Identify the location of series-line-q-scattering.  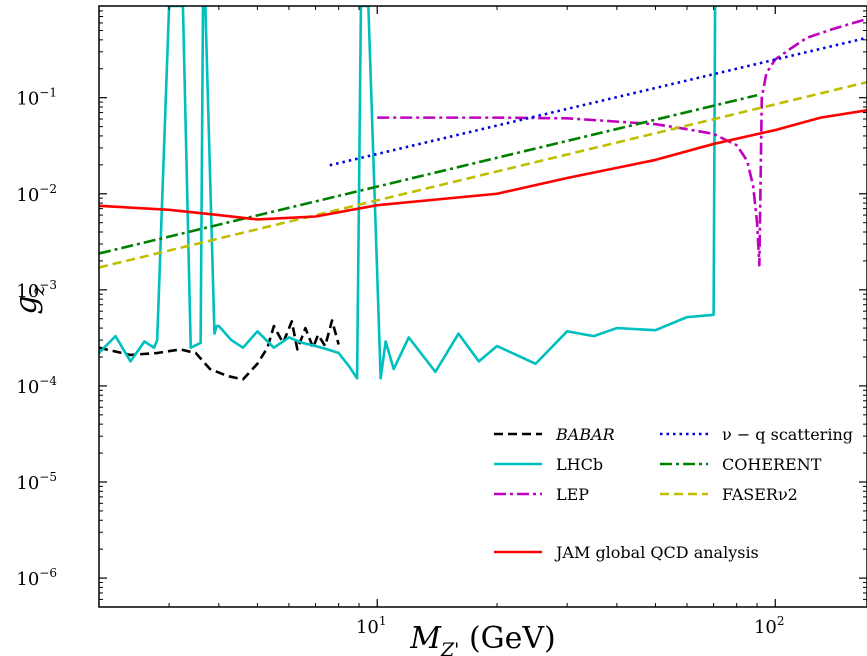
(598, 101).